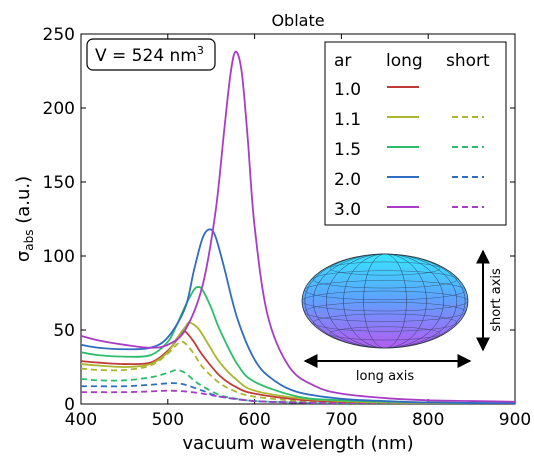  Describe the element at coordinates (254, 420) in the screenshot. I see `x-tick-label: 600` at that location.